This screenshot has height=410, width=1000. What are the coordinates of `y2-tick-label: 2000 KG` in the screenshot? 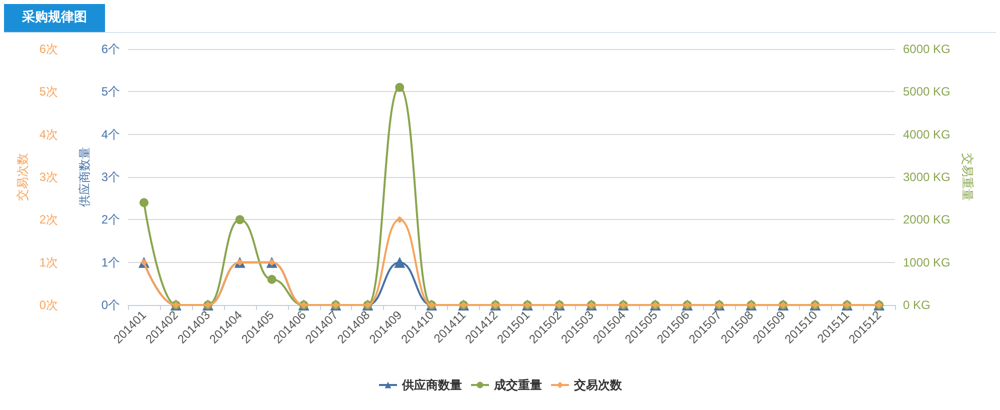 It's located at (926, 219).